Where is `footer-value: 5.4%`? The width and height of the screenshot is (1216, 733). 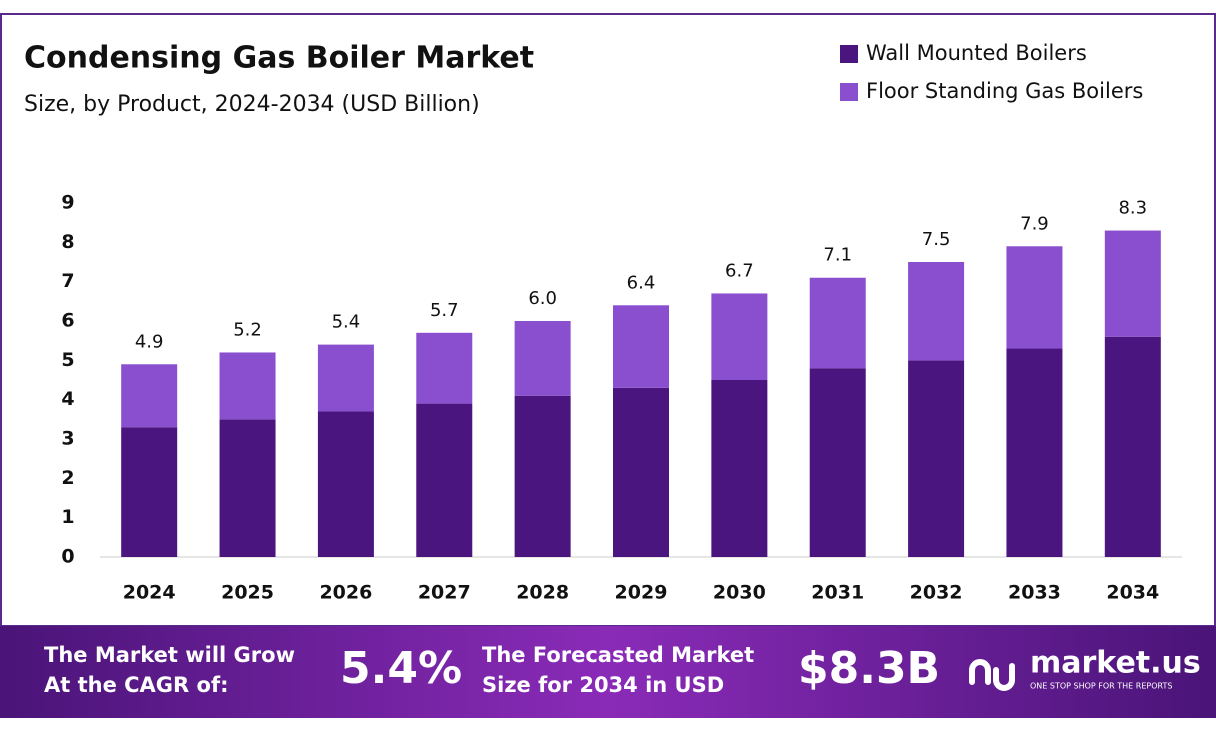 footer-value: 5.4% is located at coordinates (401, 668).